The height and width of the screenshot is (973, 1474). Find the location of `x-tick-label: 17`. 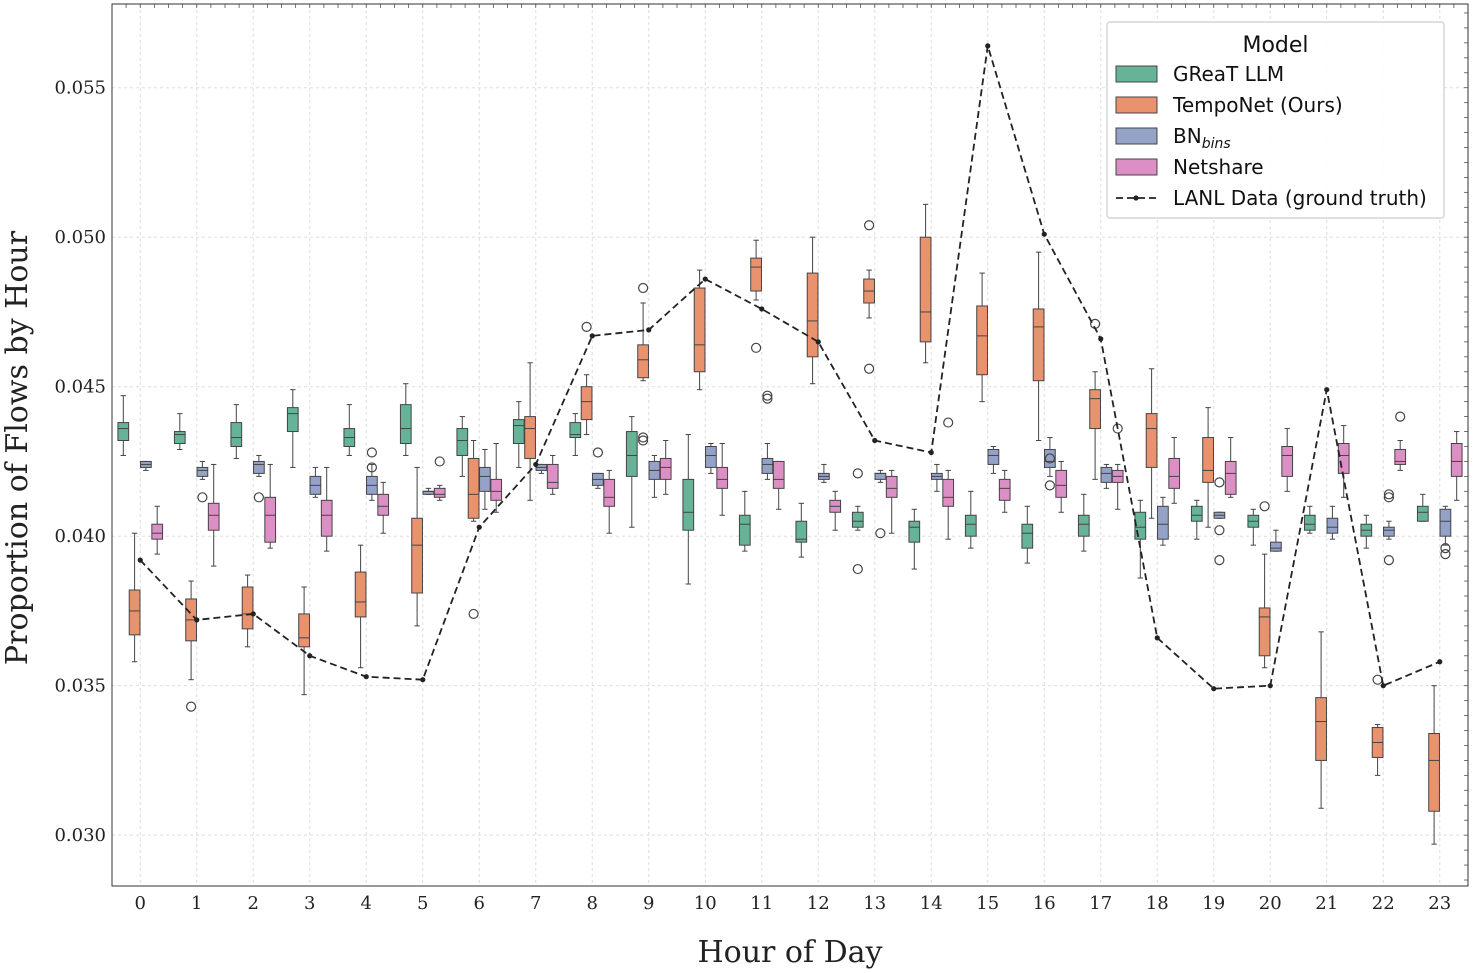

x-tick-label: 17 is located at coordinates (1100, 903).